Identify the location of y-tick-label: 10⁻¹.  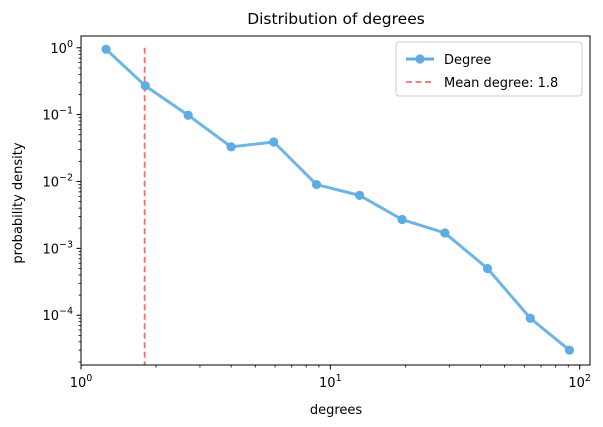
(57, 115).